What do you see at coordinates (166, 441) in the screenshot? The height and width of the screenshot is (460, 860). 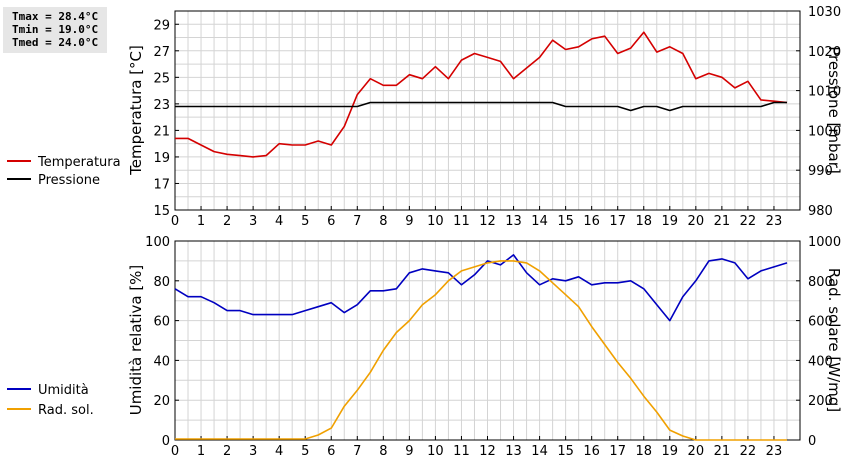 I see `y-tick-label: 0` at bounding box center [166, 441].